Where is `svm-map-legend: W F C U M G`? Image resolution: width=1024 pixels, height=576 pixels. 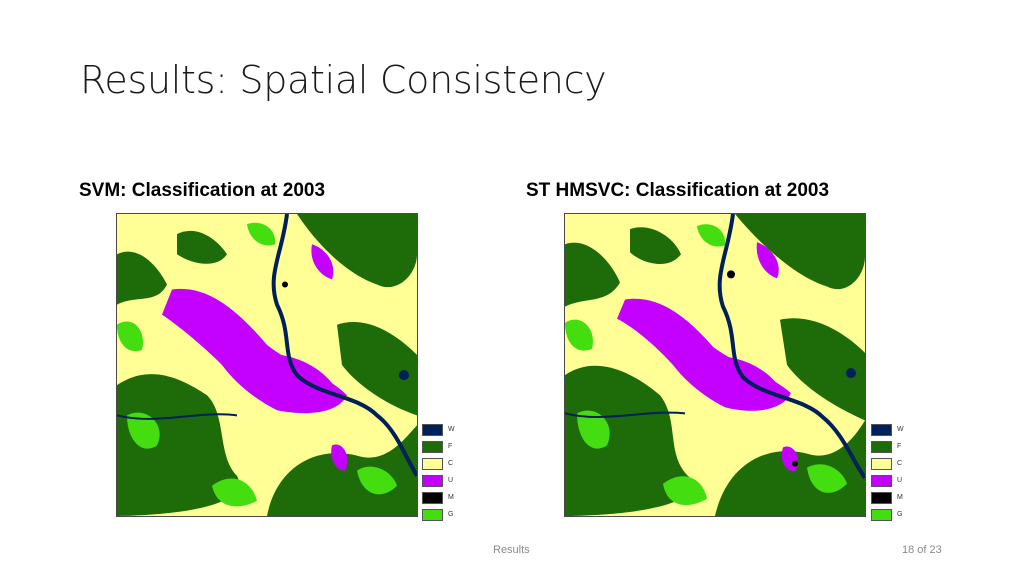
svm-map-legend: W F C U M G is located at coordinates (442, 472).